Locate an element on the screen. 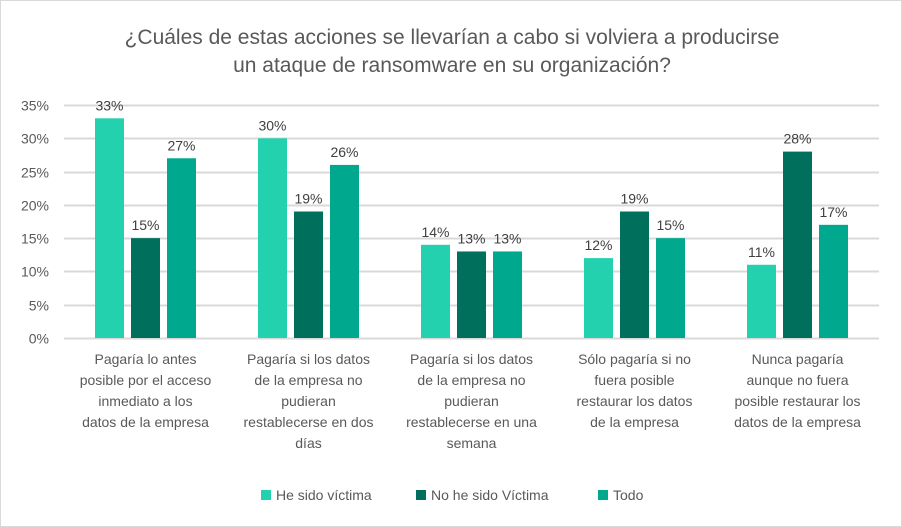 This screenshot has height=527, width=902. data-label: 26% is located at coordinates (344, 152).